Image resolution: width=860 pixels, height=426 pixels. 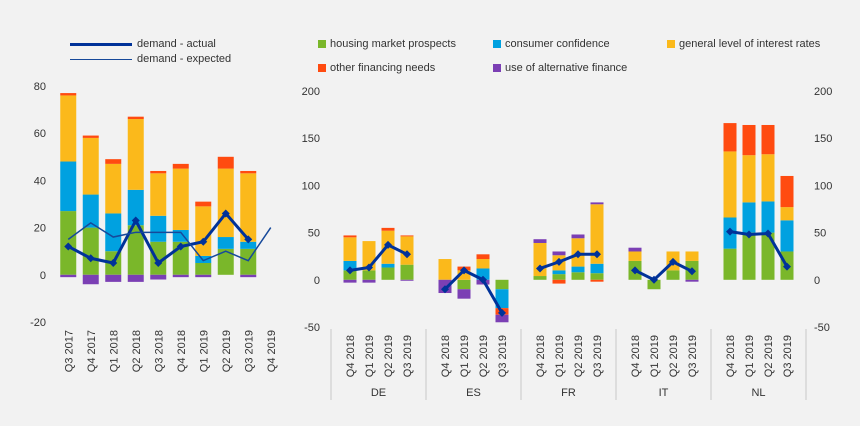 What do you see at coordinates (40, 87) in the screenshot?
I see `y-tick-label-left: 80` at bounding box center [40, 87].